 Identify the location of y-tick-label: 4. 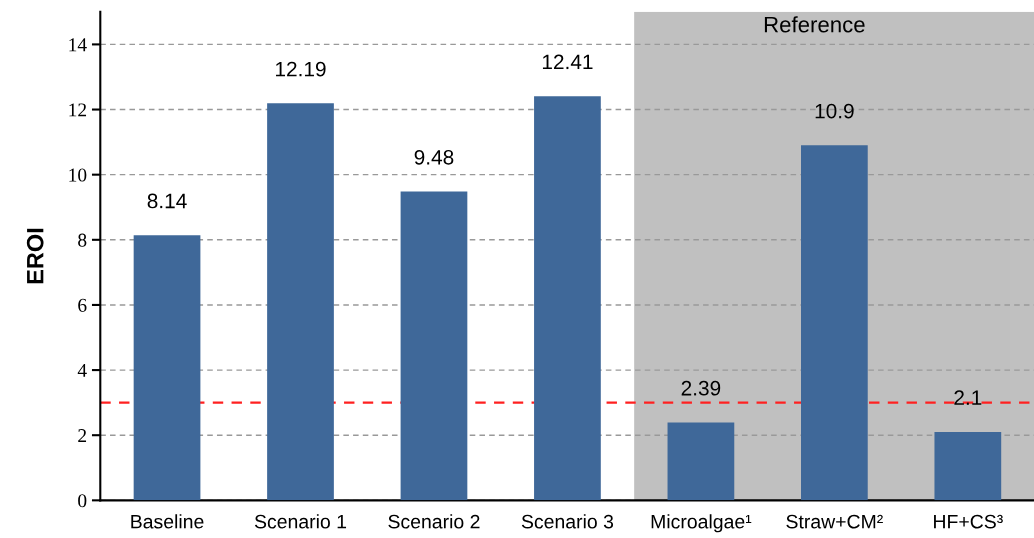
(82, 370).